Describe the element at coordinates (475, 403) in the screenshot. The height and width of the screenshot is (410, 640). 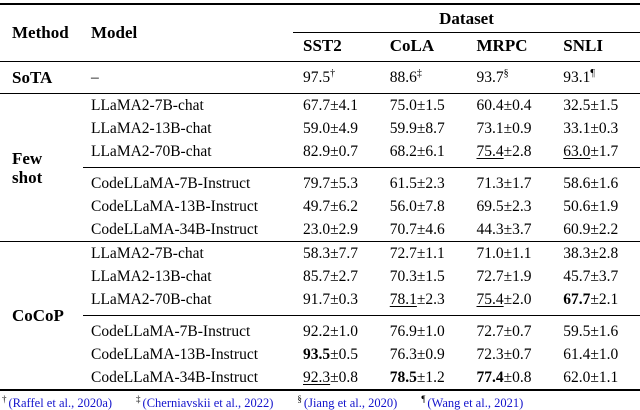
I see `citation-link: (Wang et al., 2021)` at that location.